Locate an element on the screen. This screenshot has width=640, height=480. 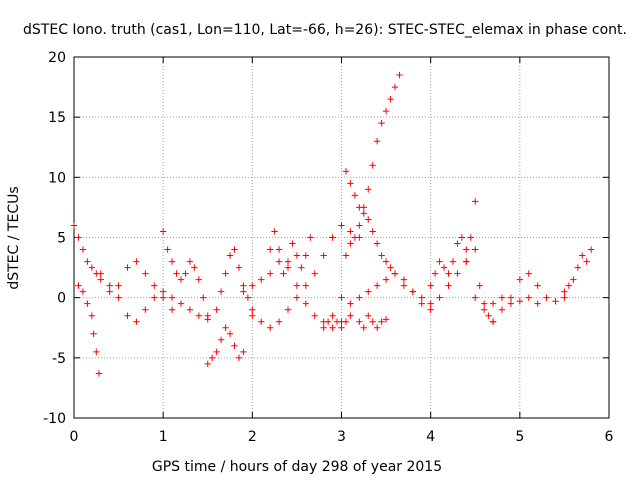
x-tick-label: 5 is located at coordinates (519, 437).